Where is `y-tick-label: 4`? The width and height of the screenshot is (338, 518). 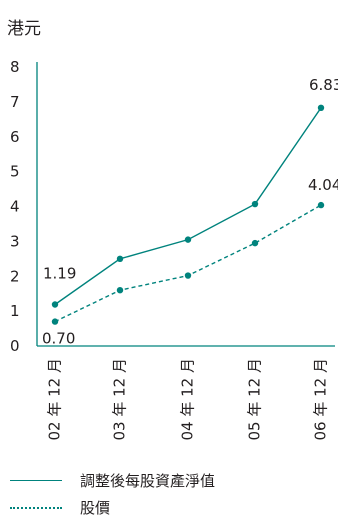
y-tick-label: 4 is located at coordinates (15, 207).